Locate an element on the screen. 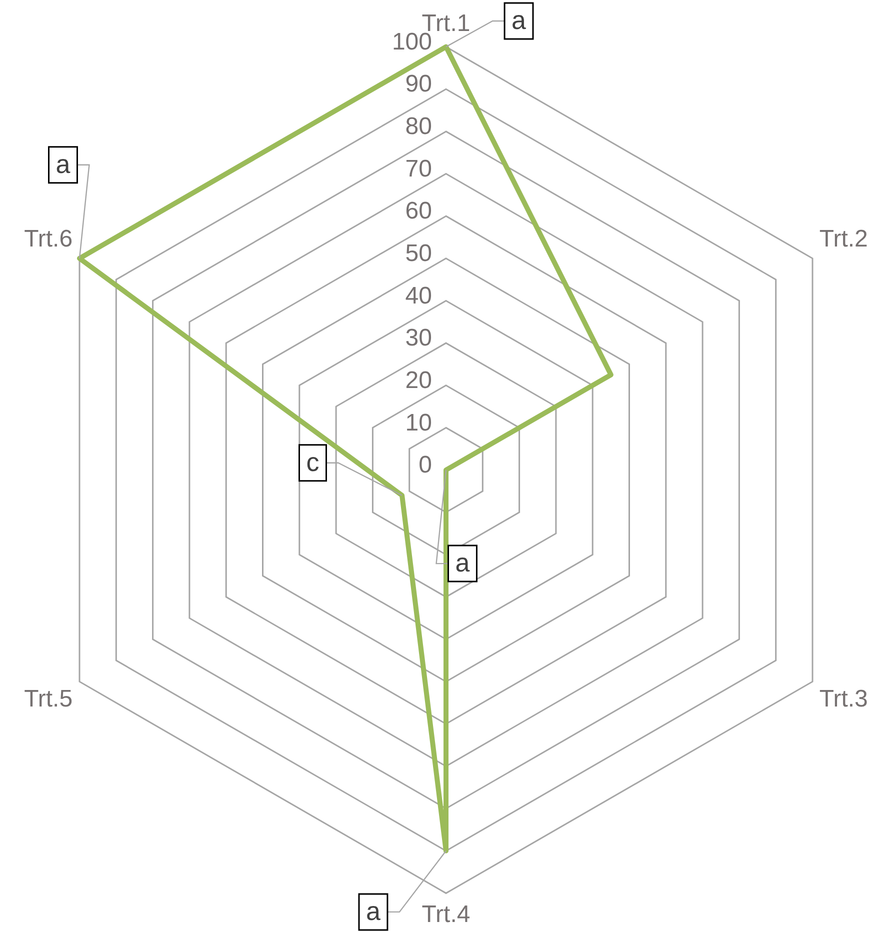  y-tick-label: 10 is located at coordinates (418, 422).